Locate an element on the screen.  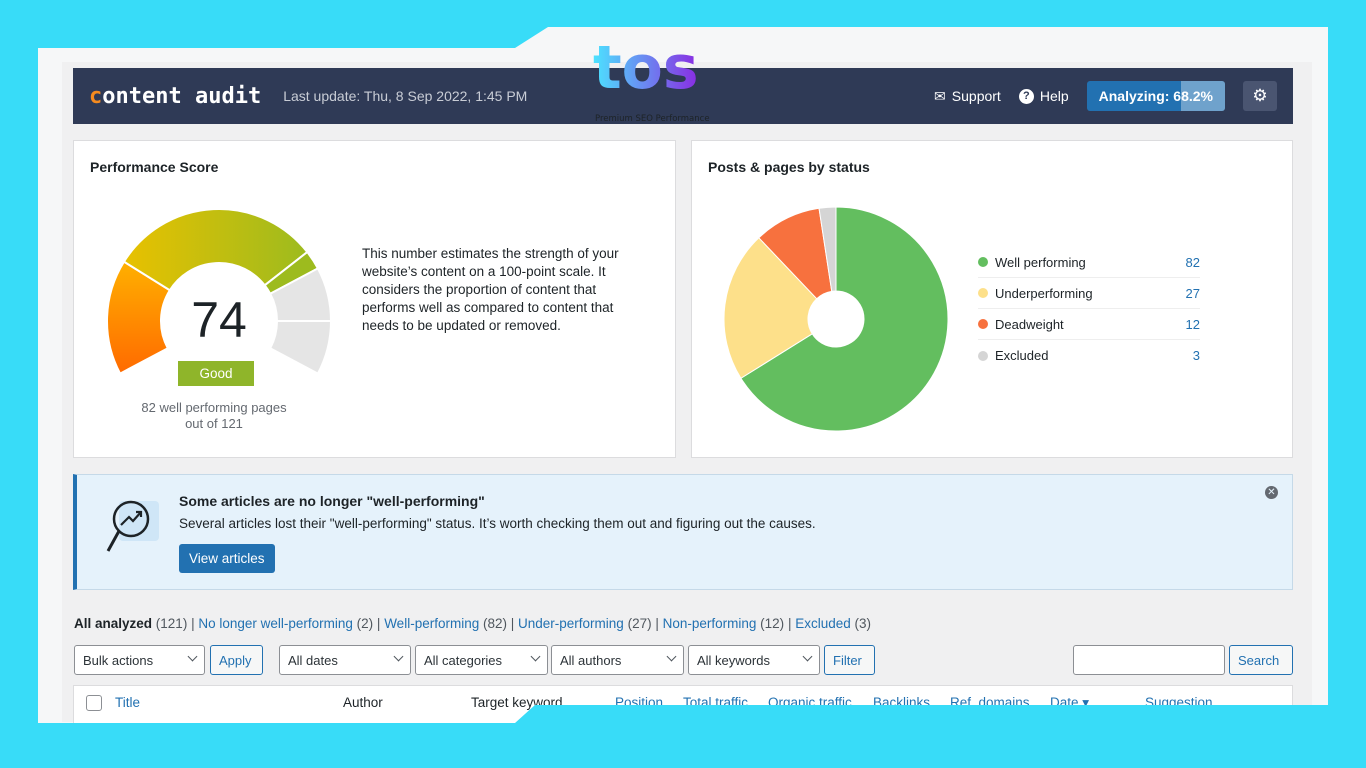
gauge-segment-fair is located at coordinates (215, 250).